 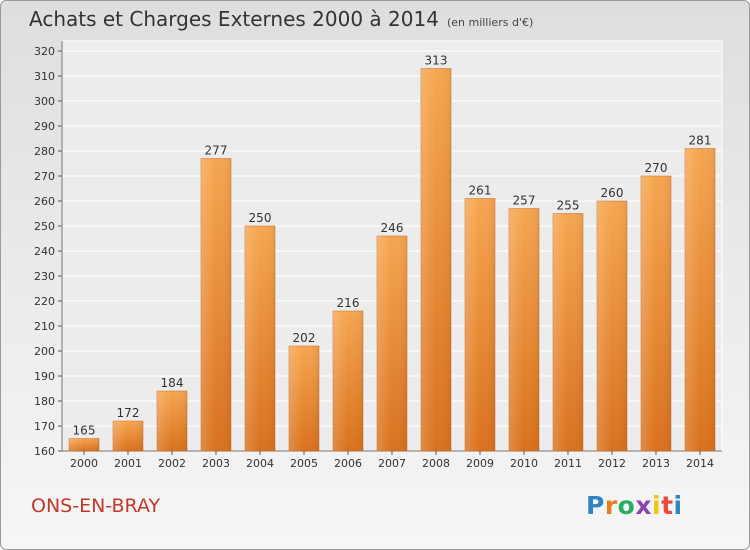 What do you see at coordinates (260, 218) in the screenshot?
I see `data-label: 250` at bounding box center [260, 218].